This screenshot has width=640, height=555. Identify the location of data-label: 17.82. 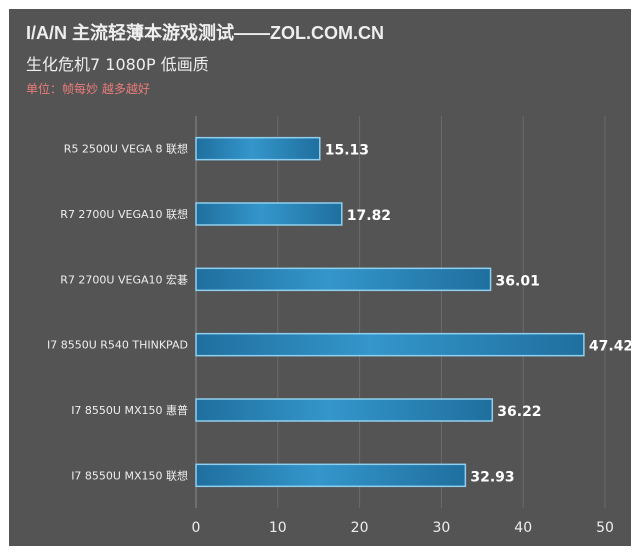
(369, 216).